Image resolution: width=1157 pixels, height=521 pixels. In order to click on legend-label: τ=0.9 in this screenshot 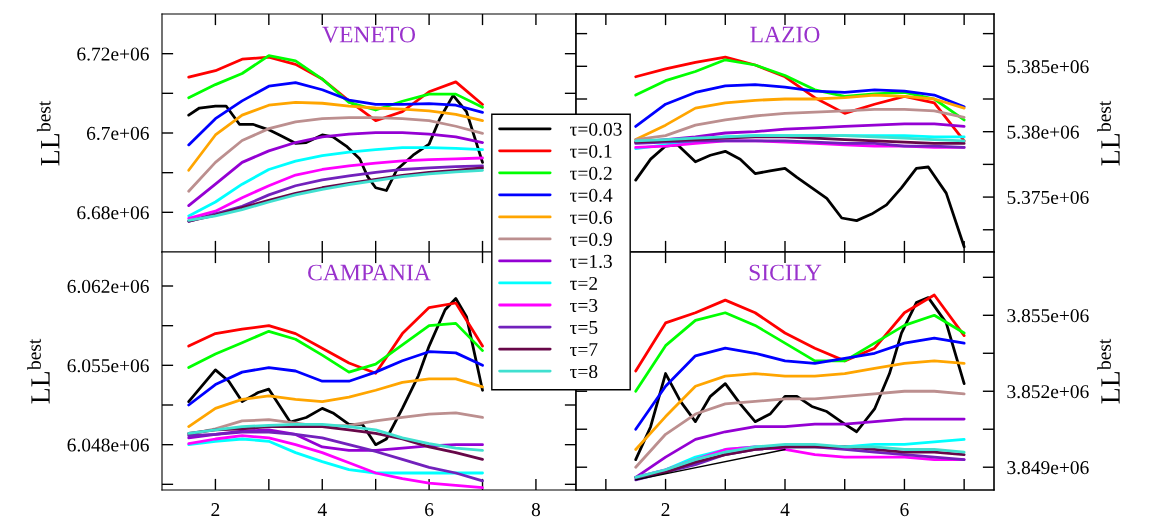, I will do `click(591, 239)`.